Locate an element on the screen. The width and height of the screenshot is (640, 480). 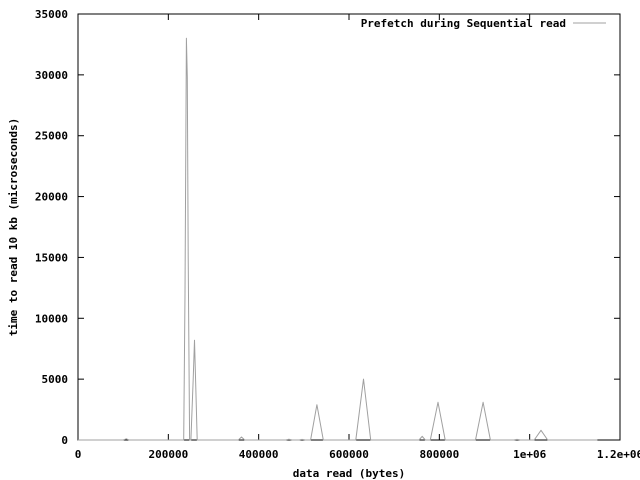
y-tick-label: 0 is located at coordinates (64, 440).